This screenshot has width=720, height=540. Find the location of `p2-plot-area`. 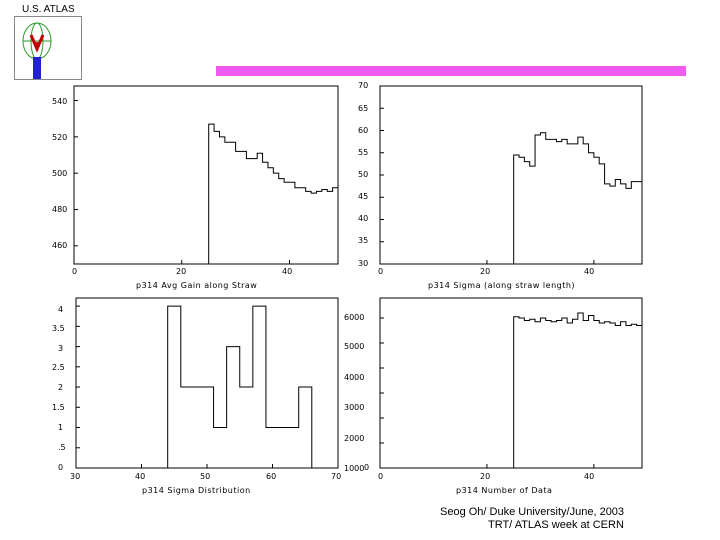

p2-plot-area is located at coordinates (510, 175).